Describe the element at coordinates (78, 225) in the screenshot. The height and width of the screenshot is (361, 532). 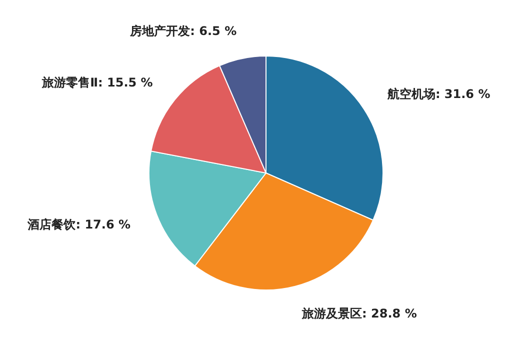
I see `slice-label: 酒店餐饮: 17.6 %` at that location.